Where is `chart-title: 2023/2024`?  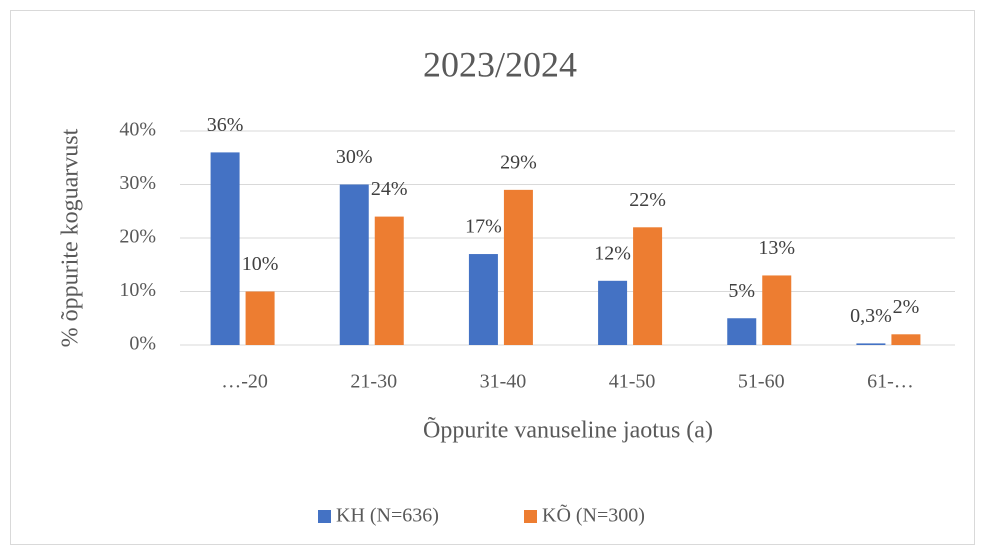
chart-title: 2023/2024 is located at coordinates (500, 64).